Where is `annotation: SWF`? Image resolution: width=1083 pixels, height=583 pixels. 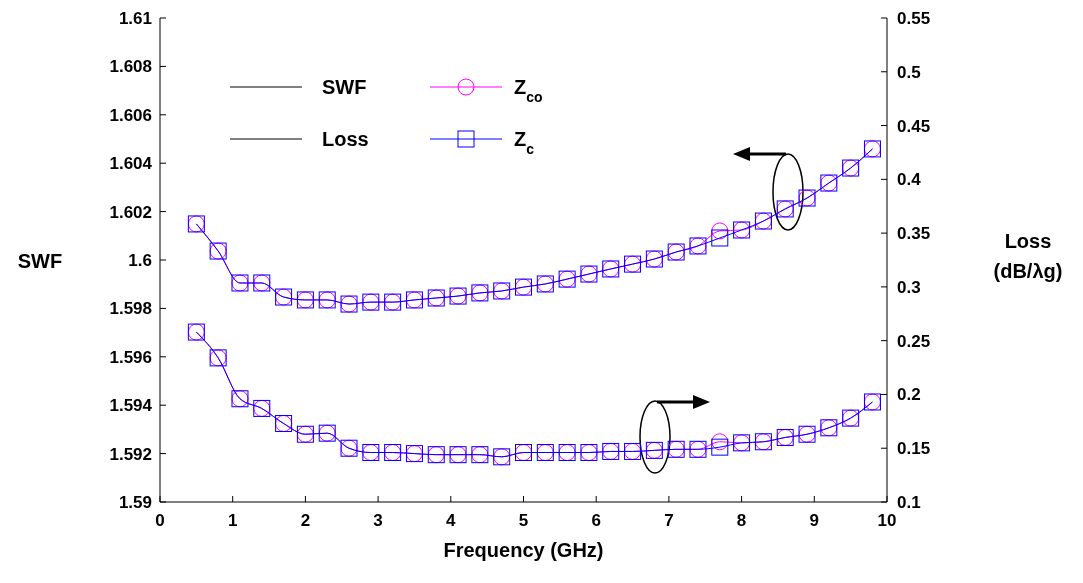
annotation: SWF is located at coordinates (344, 87).